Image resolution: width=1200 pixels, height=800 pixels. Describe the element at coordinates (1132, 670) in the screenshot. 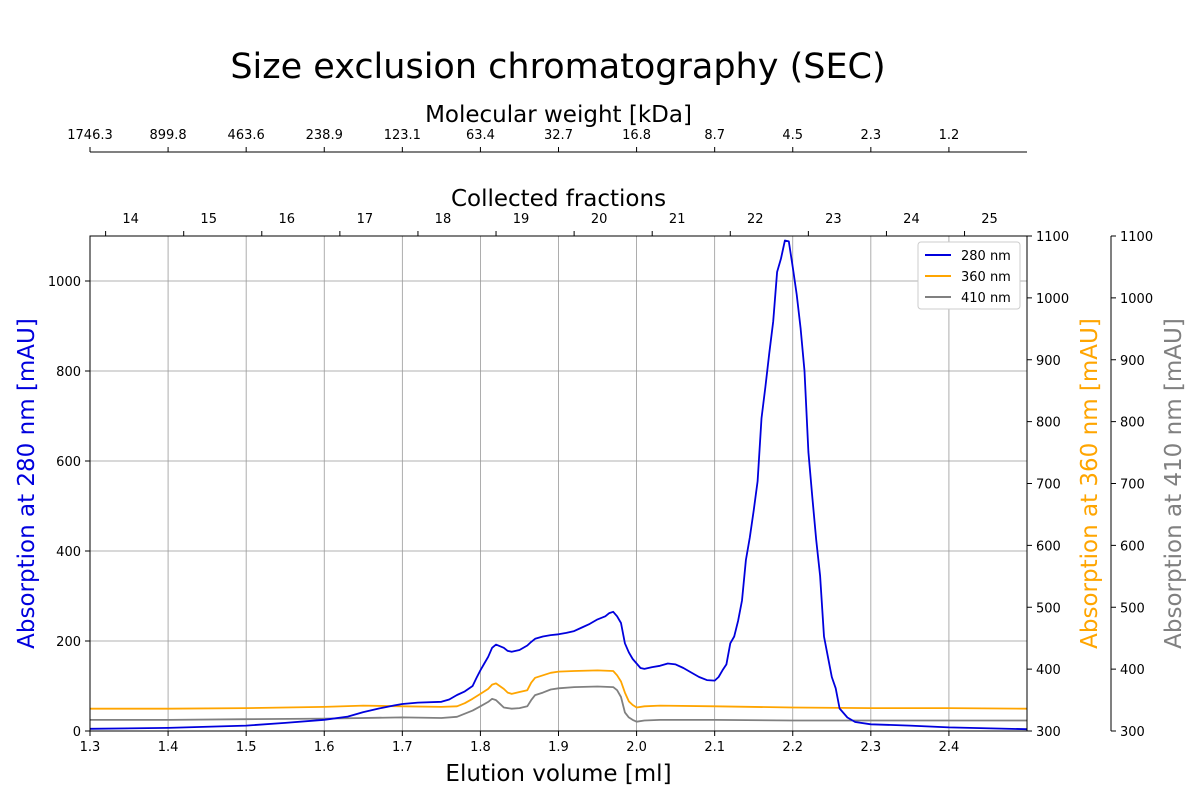

I see `y-tick-label-410: 400` at that location.